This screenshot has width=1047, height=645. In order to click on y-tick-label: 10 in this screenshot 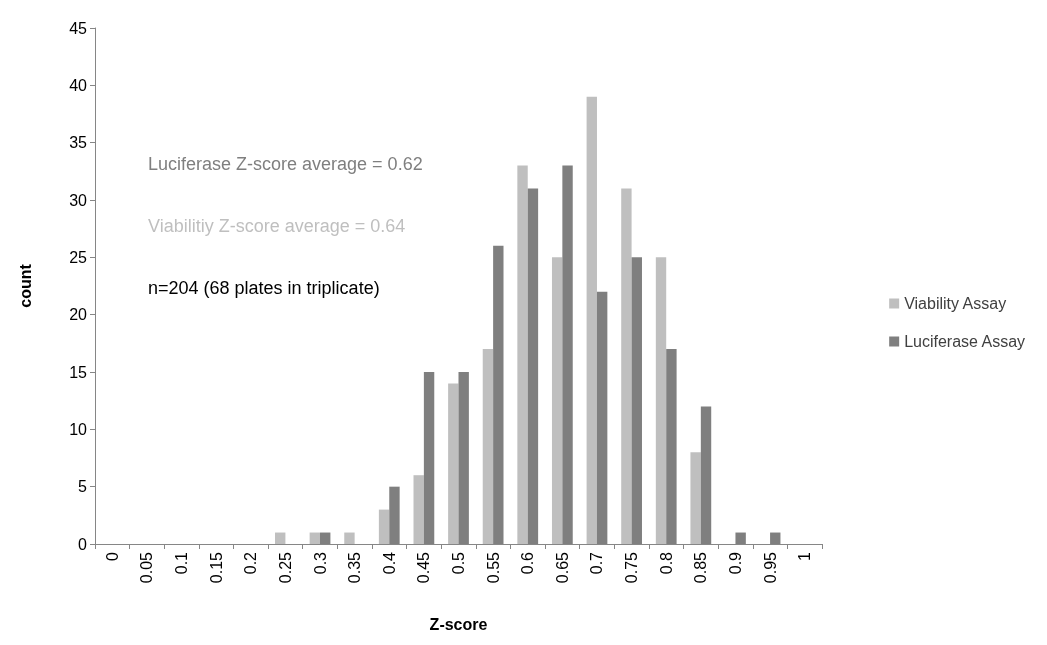, I will do `click(78, 429)`.